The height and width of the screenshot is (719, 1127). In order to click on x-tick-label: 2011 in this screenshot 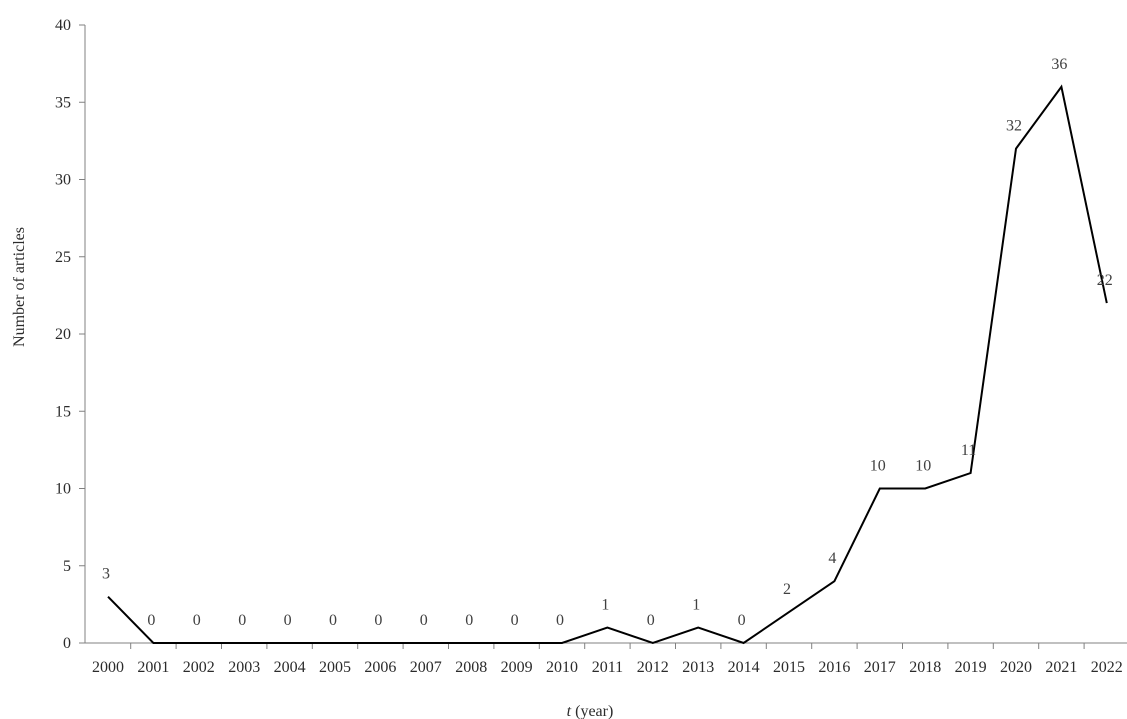, I will do `click(607, 667)`.